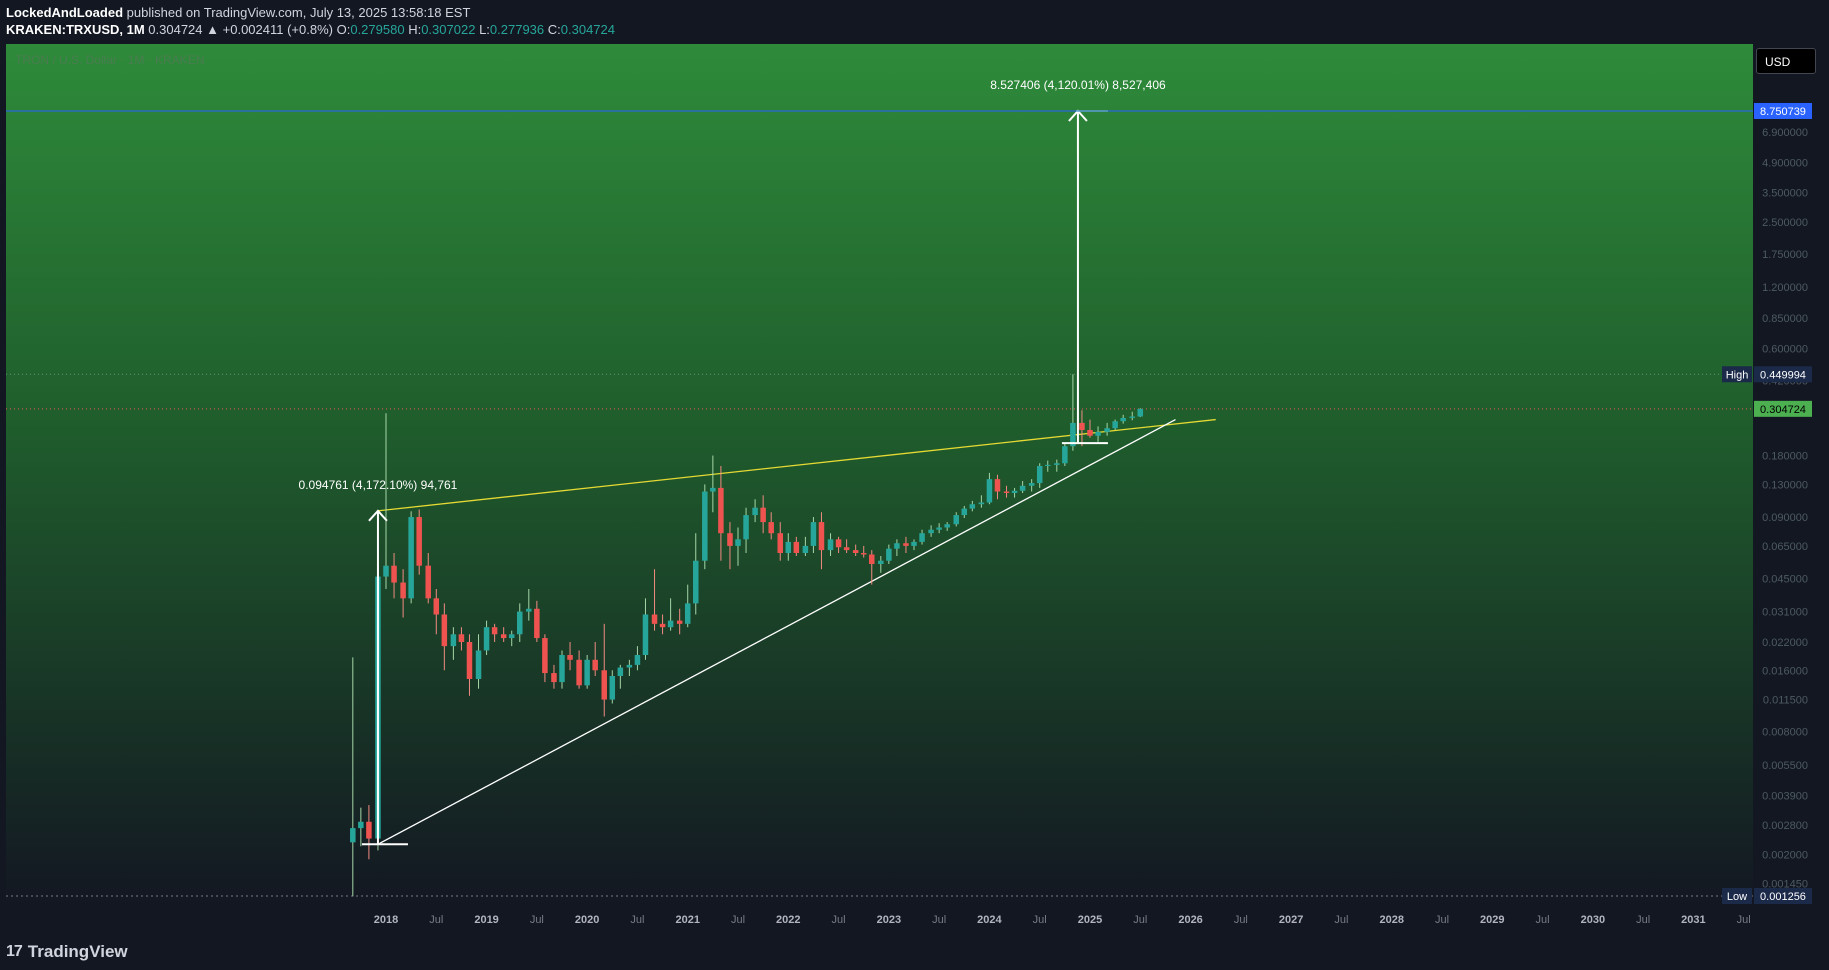 The height and width of the screenshot is (970, 1829). I want to click on chart-legend-title: TRON / U.S. Dollar · 1M · KRAKEN, so click(109, 60).